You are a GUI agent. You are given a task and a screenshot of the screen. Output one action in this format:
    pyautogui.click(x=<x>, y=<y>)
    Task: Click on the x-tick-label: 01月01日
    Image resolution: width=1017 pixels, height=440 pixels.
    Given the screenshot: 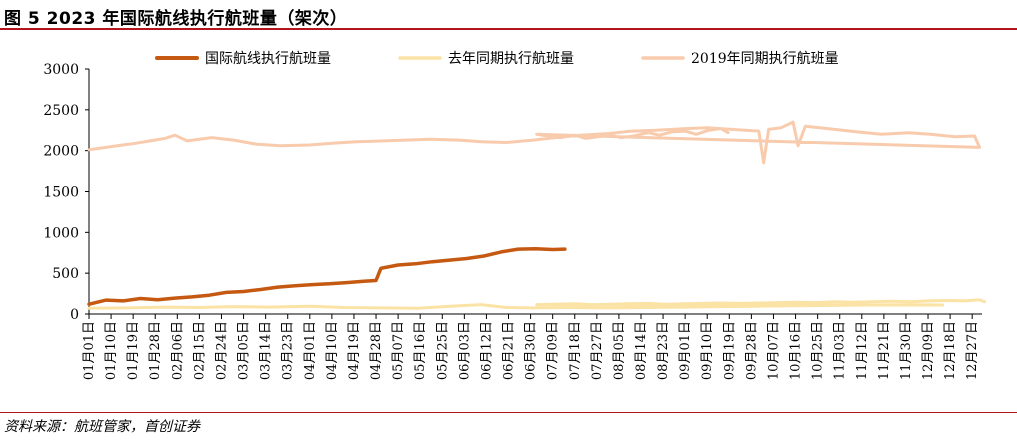 What is the action you would take?
    pyautogui.click(x=89, y=350)
    